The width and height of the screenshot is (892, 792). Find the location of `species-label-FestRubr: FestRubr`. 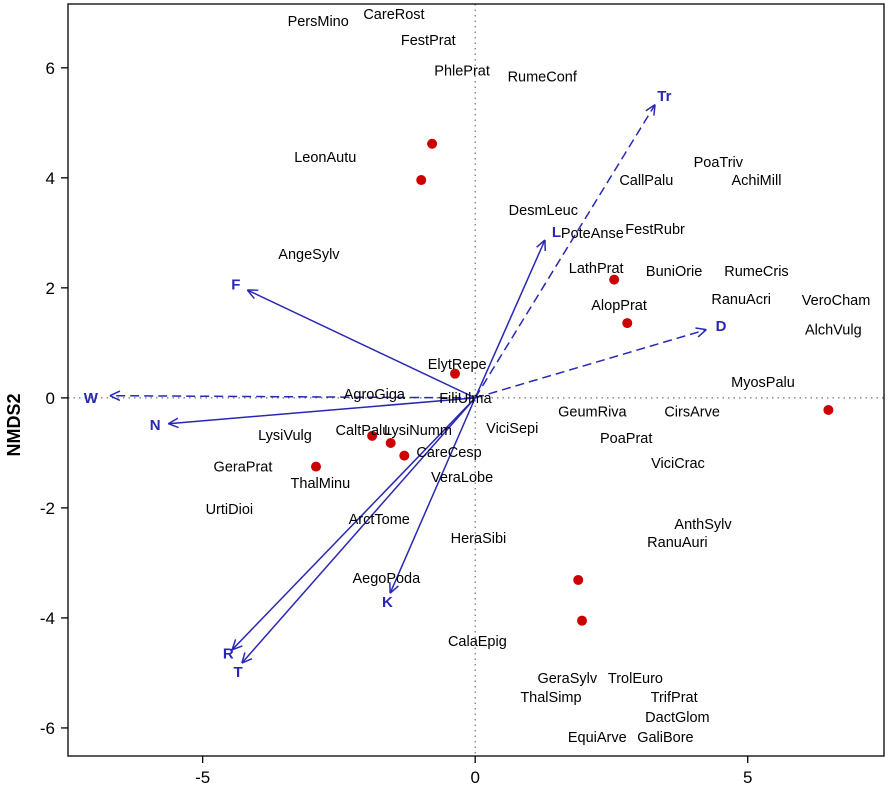

species-label-FestRubr: FestRubr is located at coordinates (655, 230).